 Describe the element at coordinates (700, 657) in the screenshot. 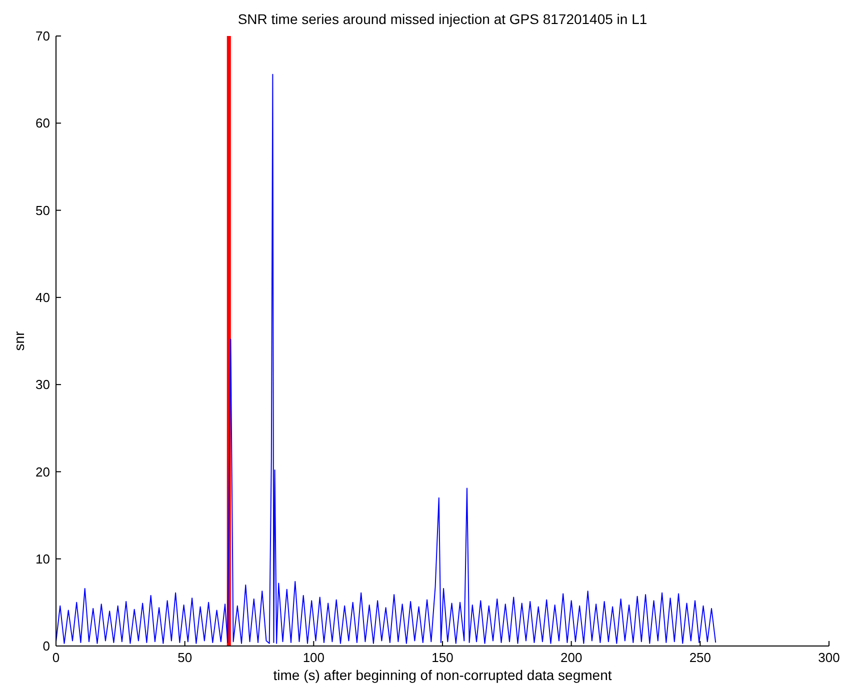

I see `x-tick-label: 250` at that location.